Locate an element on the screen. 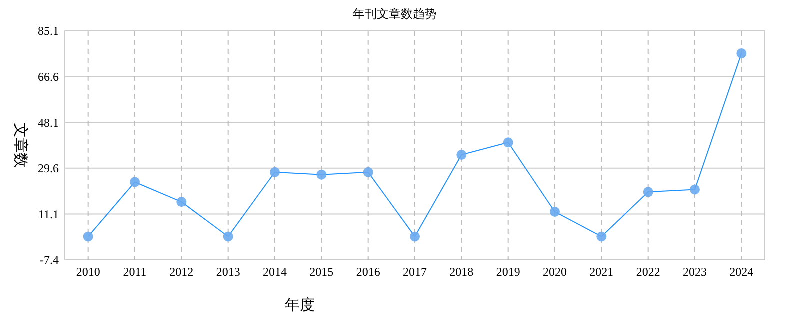 This screenshot has height=330, width=790. y-tick-label: 48.1 is located at coordinates (48, 123).